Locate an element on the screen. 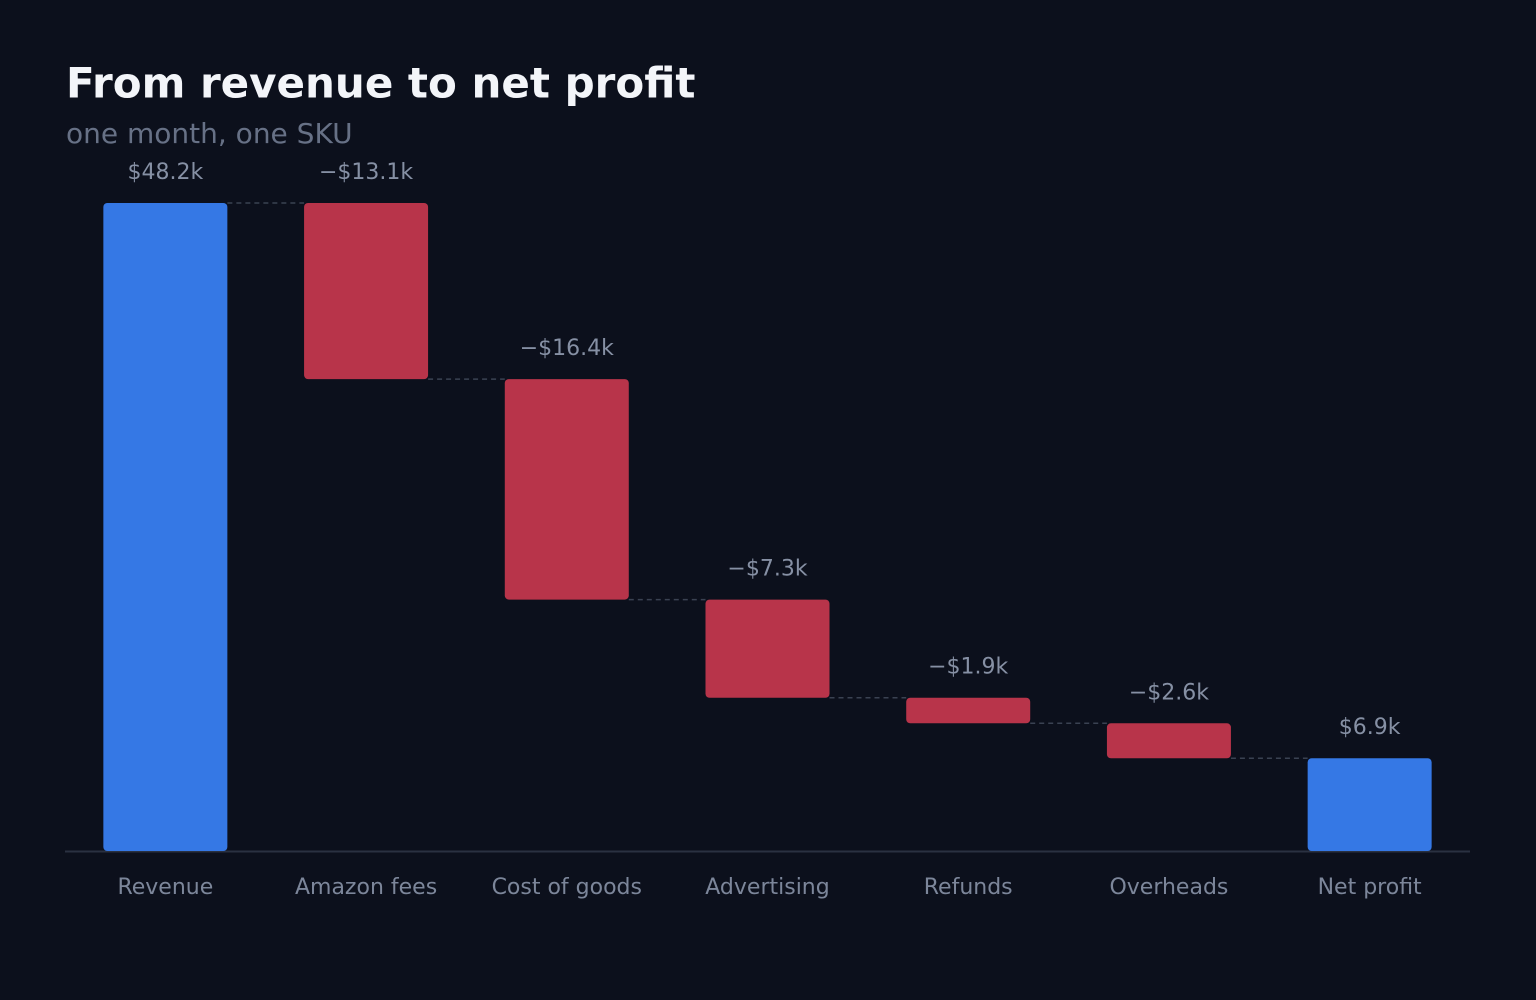 This screenshot has width=1536, height=1000. chart-subtitle: one month, one SKU is located at coordinates (209, 133).